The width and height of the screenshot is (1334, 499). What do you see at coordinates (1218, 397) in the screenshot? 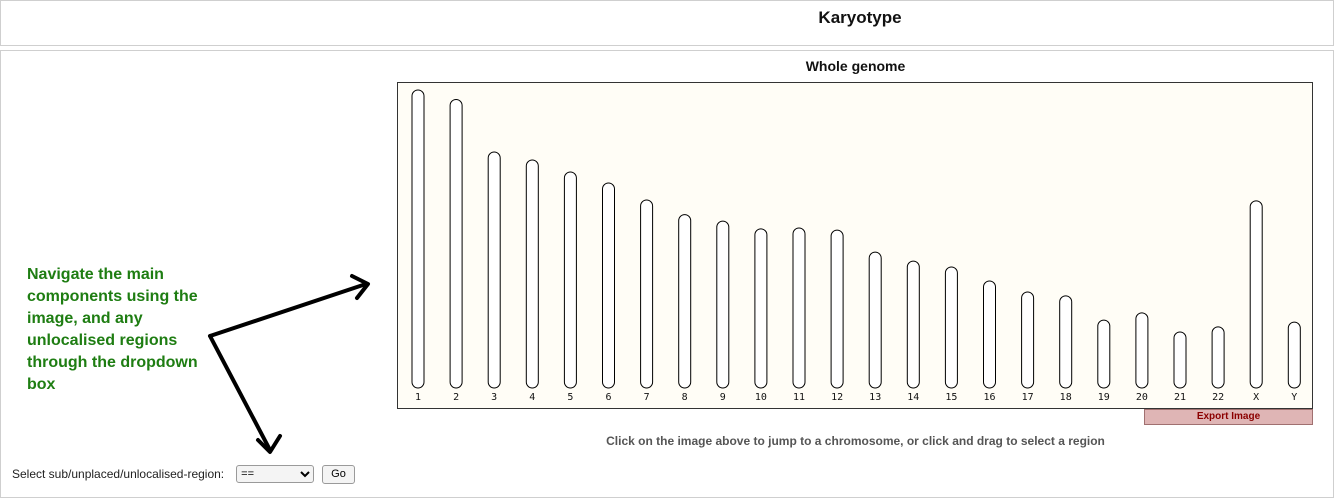
I see `chromosome-label: 22` at bounding box center [1218, 397].